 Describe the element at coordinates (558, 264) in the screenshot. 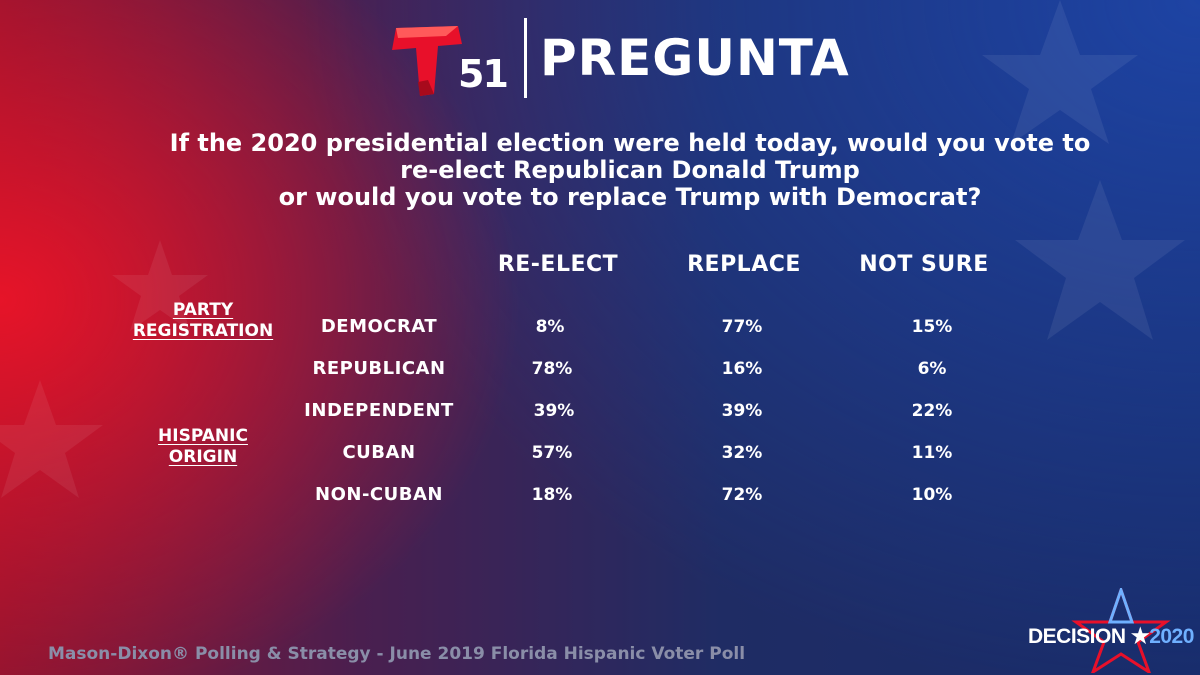

I see `column-header-re-elect: RE-ELECT` at that location.